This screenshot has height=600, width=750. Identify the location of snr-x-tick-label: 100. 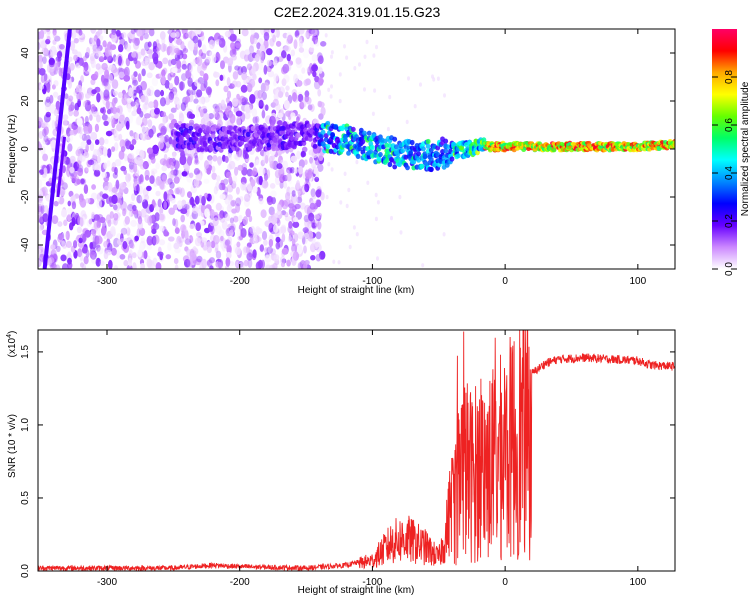
(637, 582).